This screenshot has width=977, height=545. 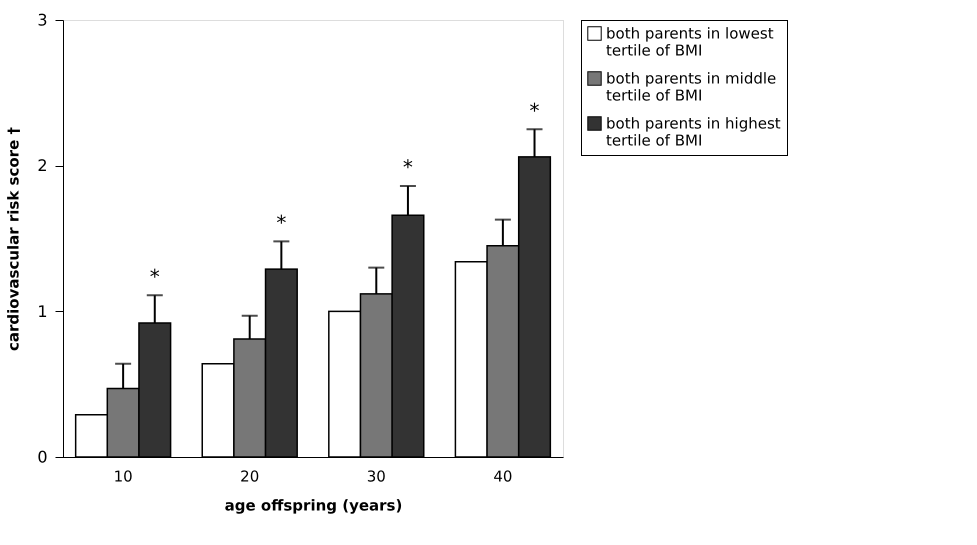 I want to click on x-tick-label: 40, so click(x=502, y=477).